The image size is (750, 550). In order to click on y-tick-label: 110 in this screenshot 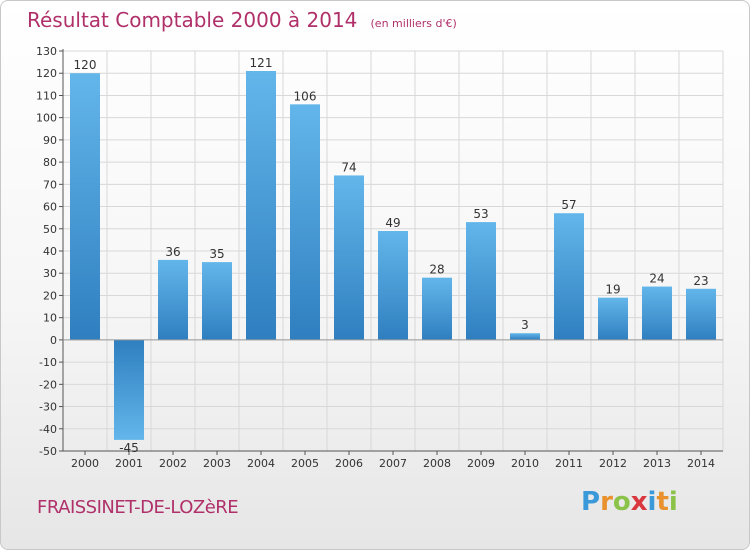, I will do `click(46, 95)`.